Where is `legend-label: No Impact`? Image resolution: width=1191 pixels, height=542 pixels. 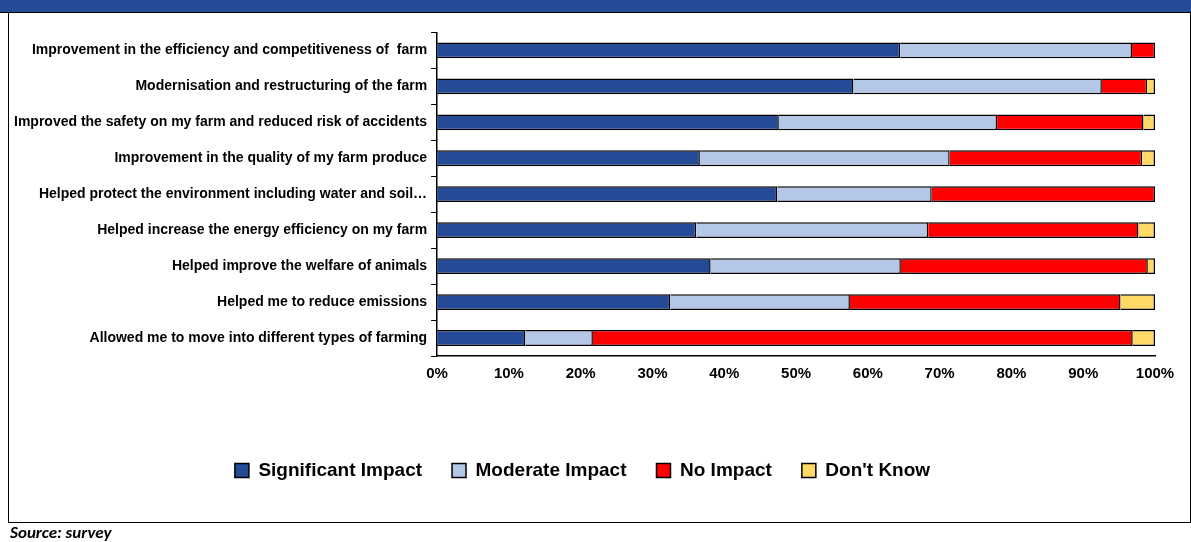
legend-label: No Impact is located at coordinates (726, 469).